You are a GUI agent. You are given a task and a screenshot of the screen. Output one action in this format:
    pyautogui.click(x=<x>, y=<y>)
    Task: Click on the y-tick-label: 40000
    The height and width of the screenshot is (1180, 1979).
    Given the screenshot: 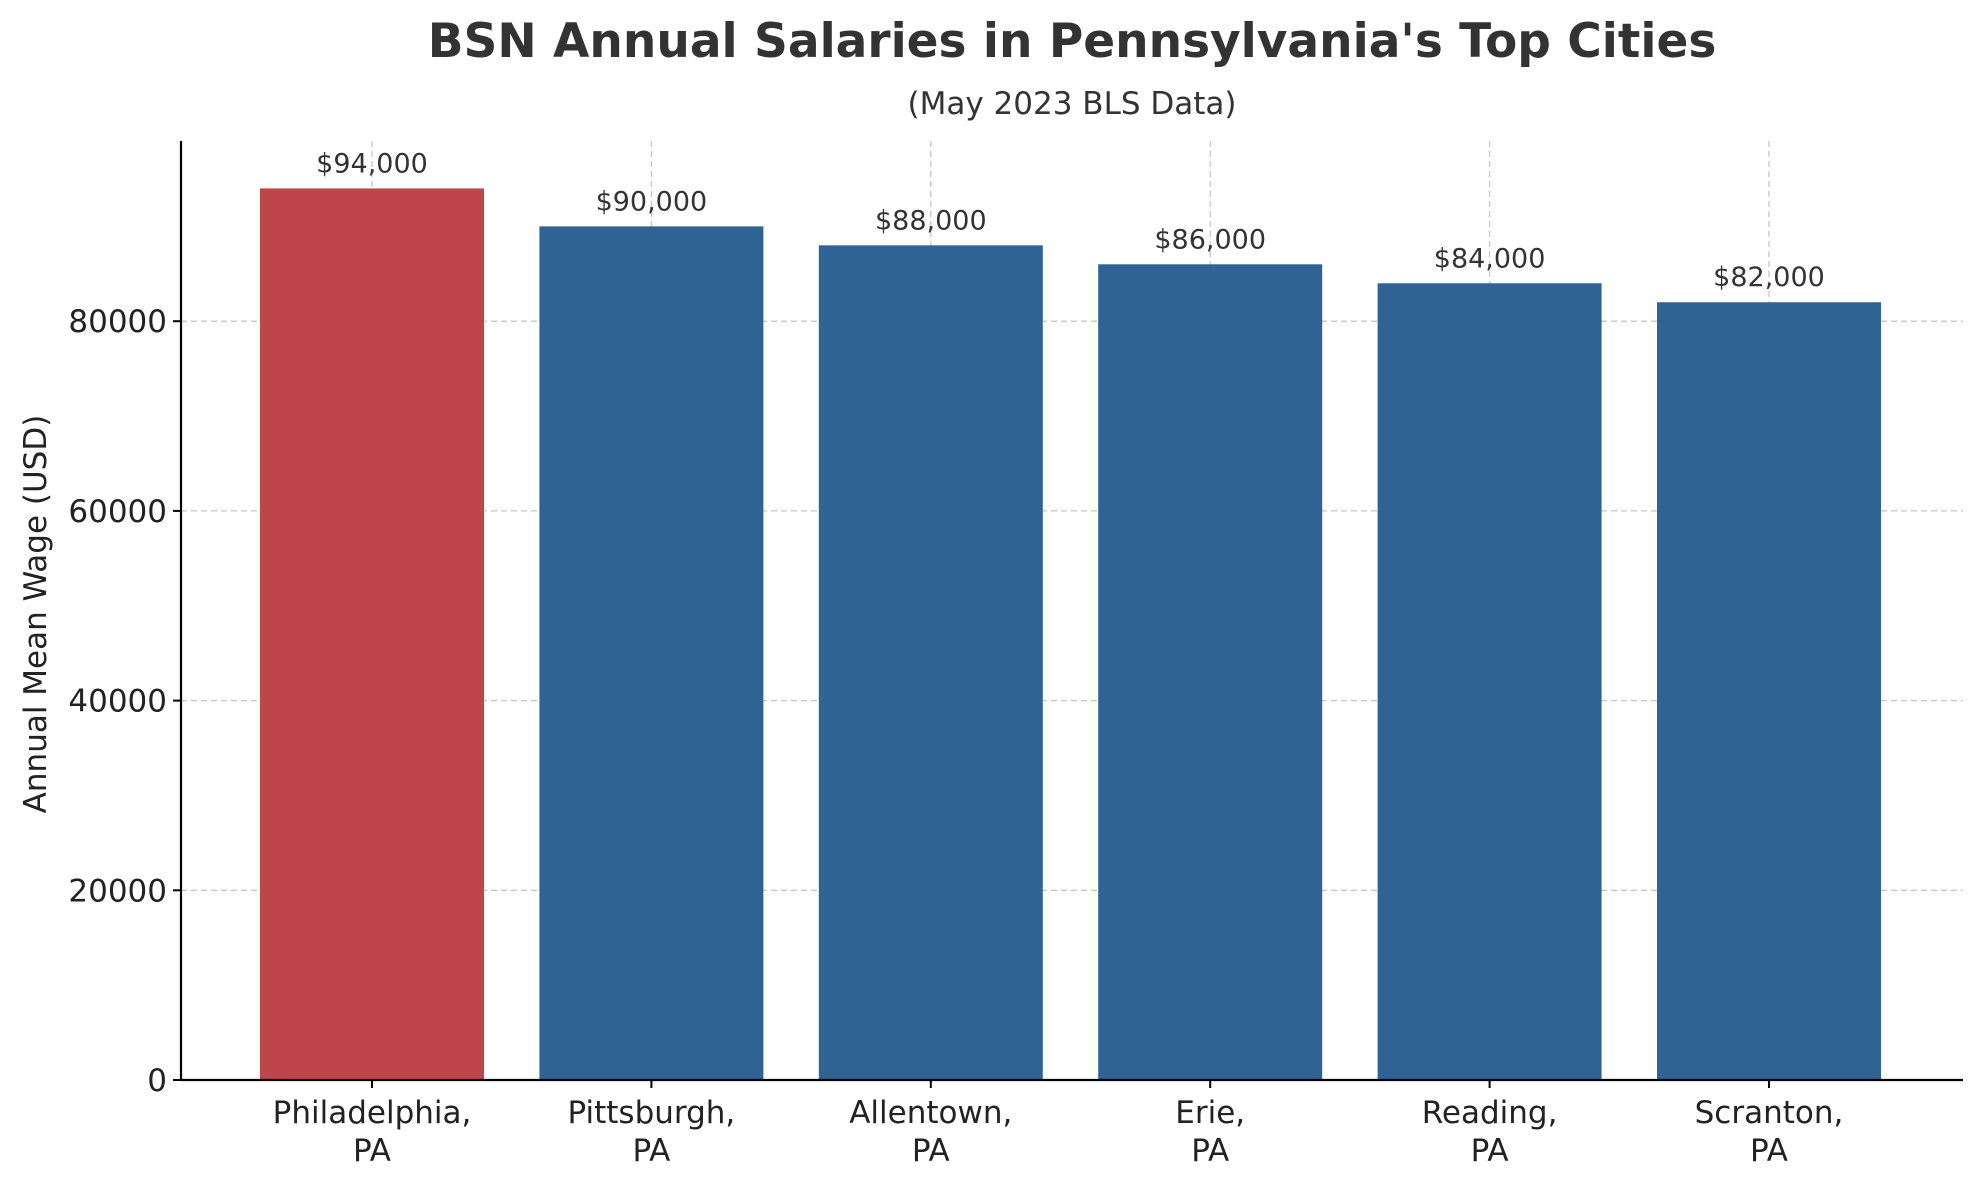 What is the action you would take?
    pyautogui.click(x=117, y=702)
    